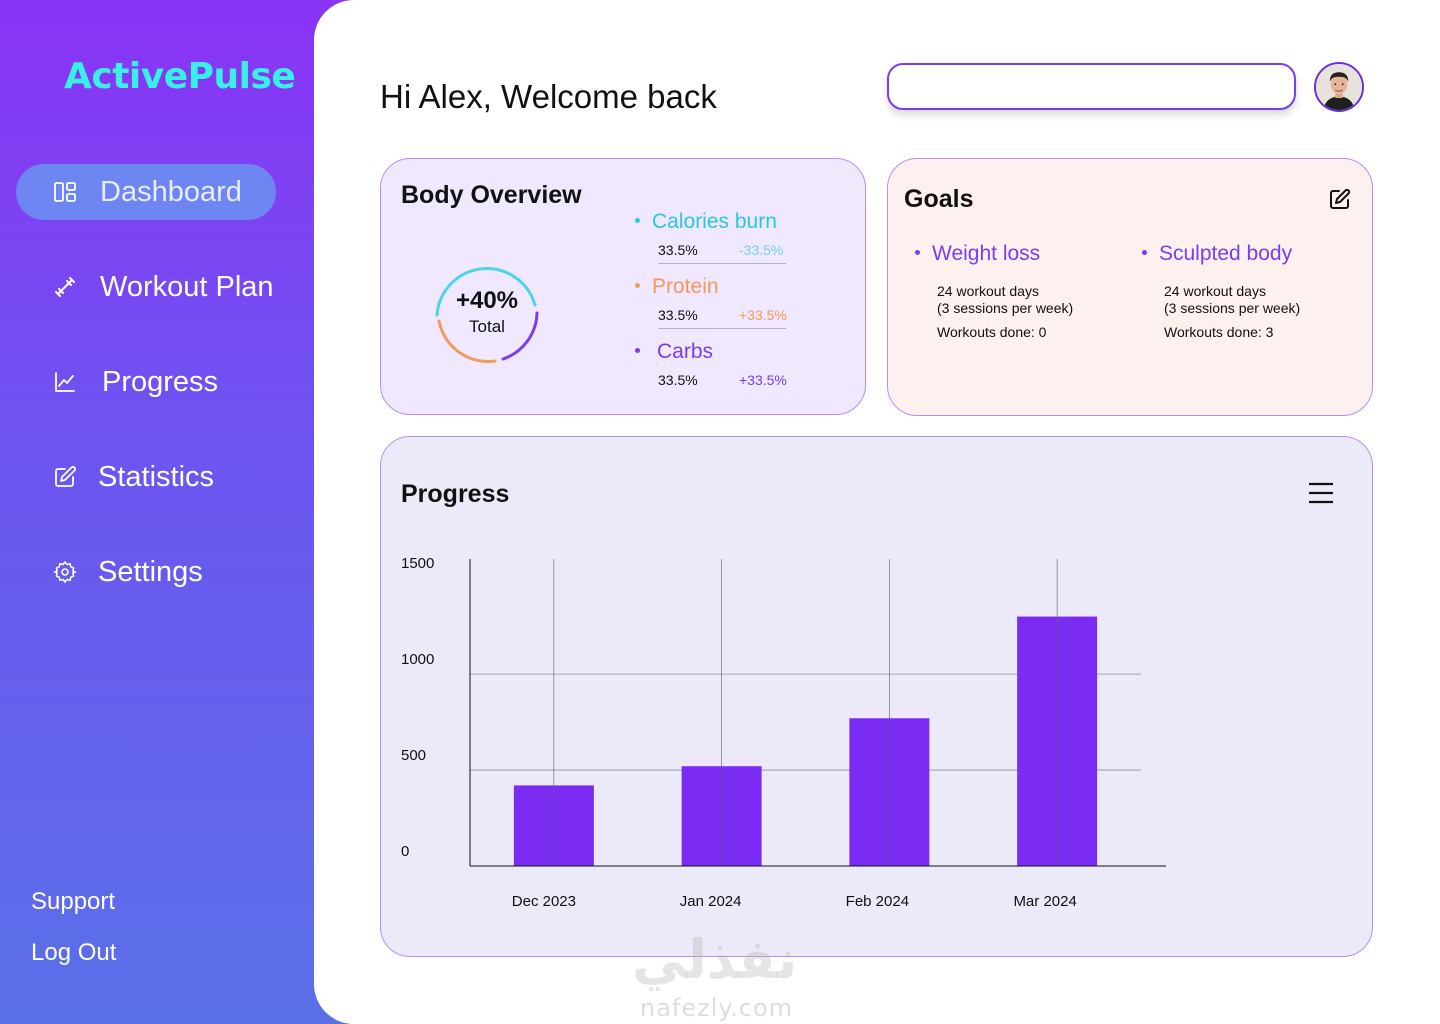  I want to click on y-tick-label: 1500, so click(417, 563).